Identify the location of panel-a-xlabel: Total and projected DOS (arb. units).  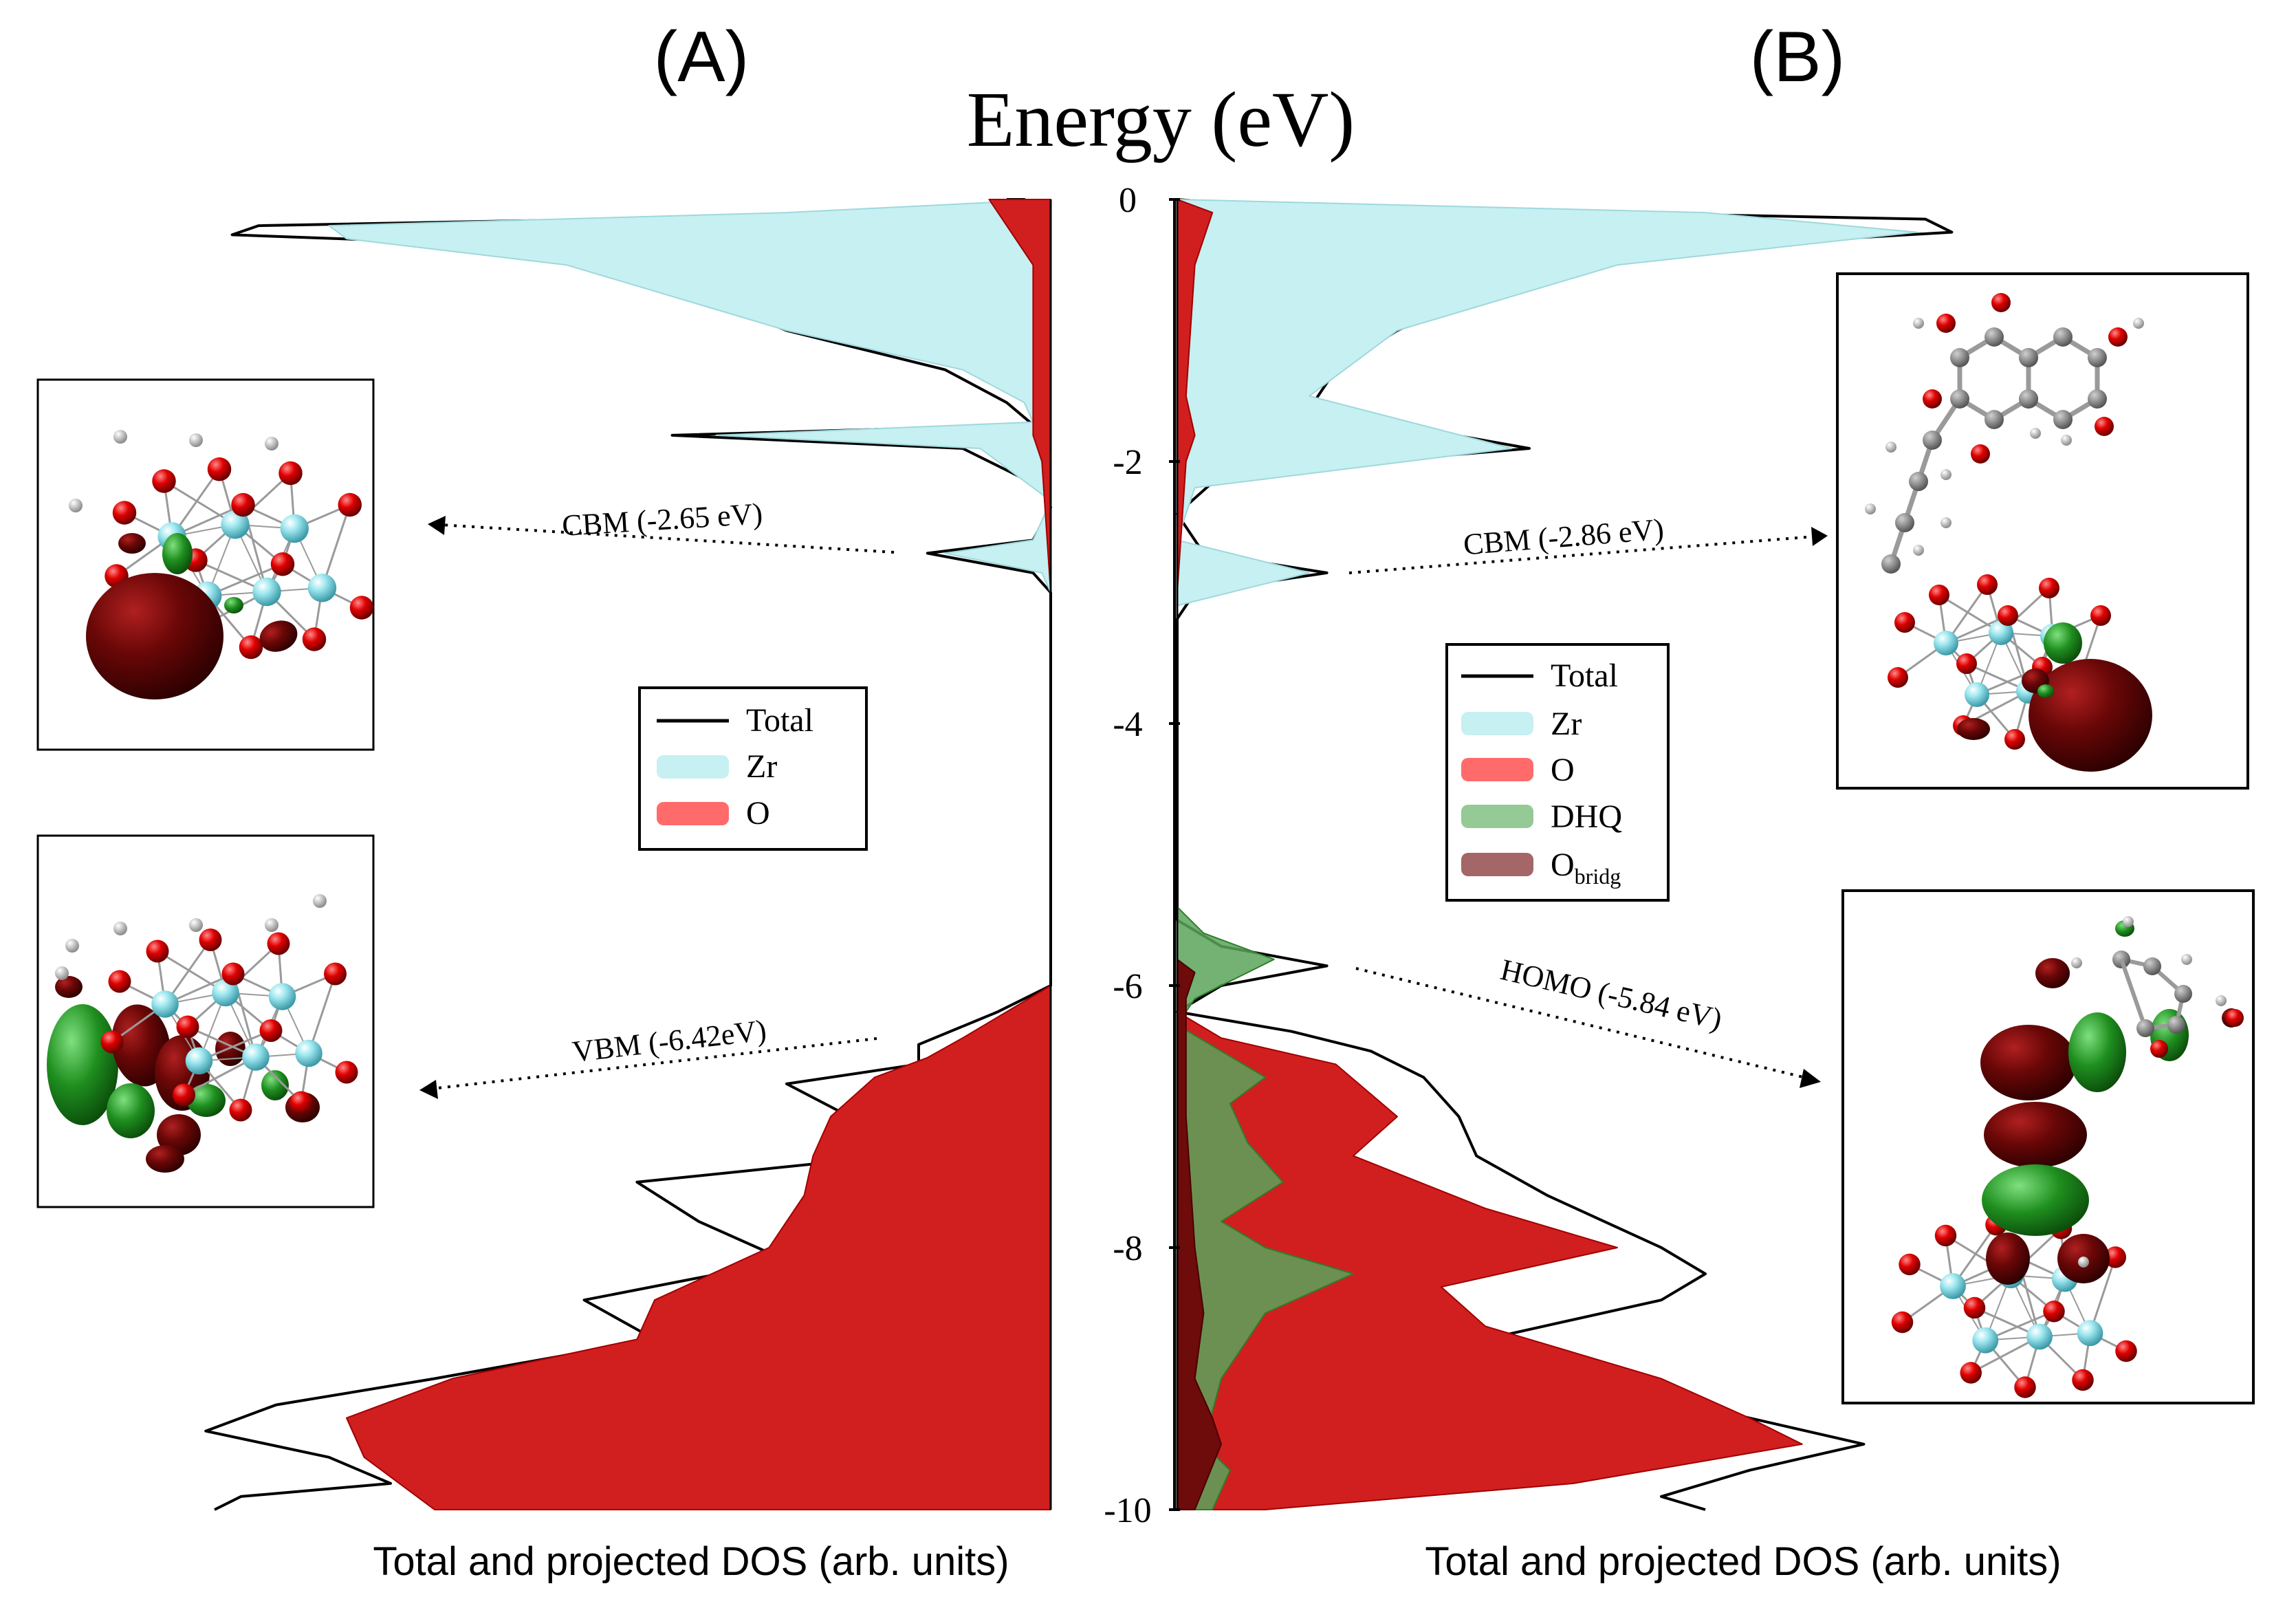
(691, 1562).